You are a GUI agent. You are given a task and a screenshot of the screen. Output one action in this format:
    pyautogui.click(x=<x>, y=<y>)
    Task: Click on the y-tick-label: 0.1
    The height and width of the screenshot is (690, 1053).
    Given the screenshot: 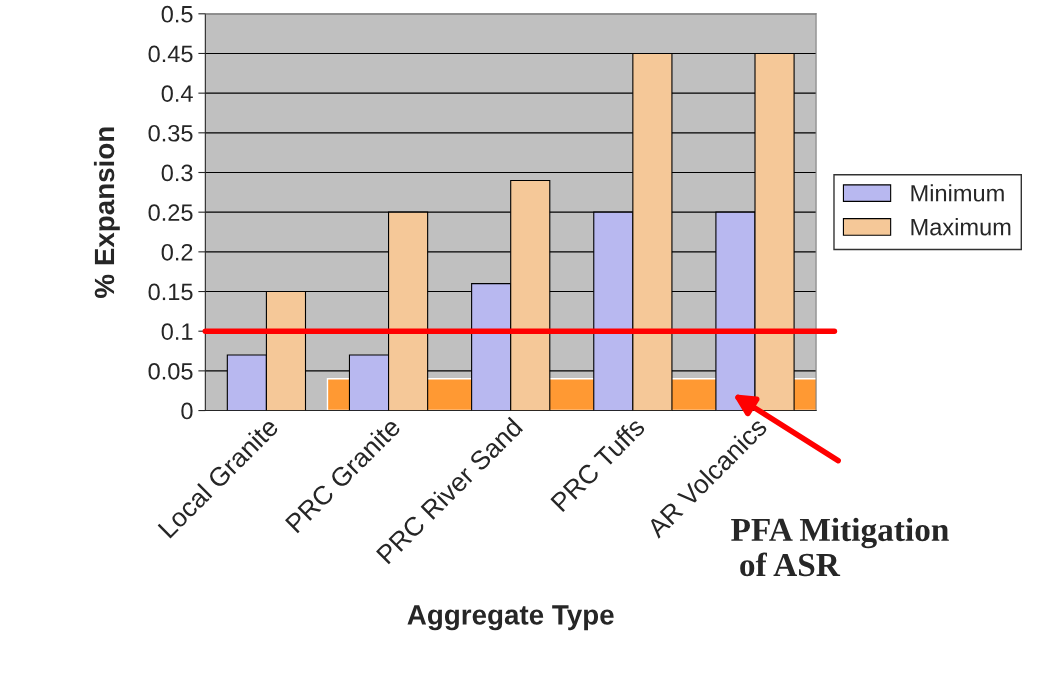 What is the action you would take?
    pyautogui.click(x=177, y=331)
    